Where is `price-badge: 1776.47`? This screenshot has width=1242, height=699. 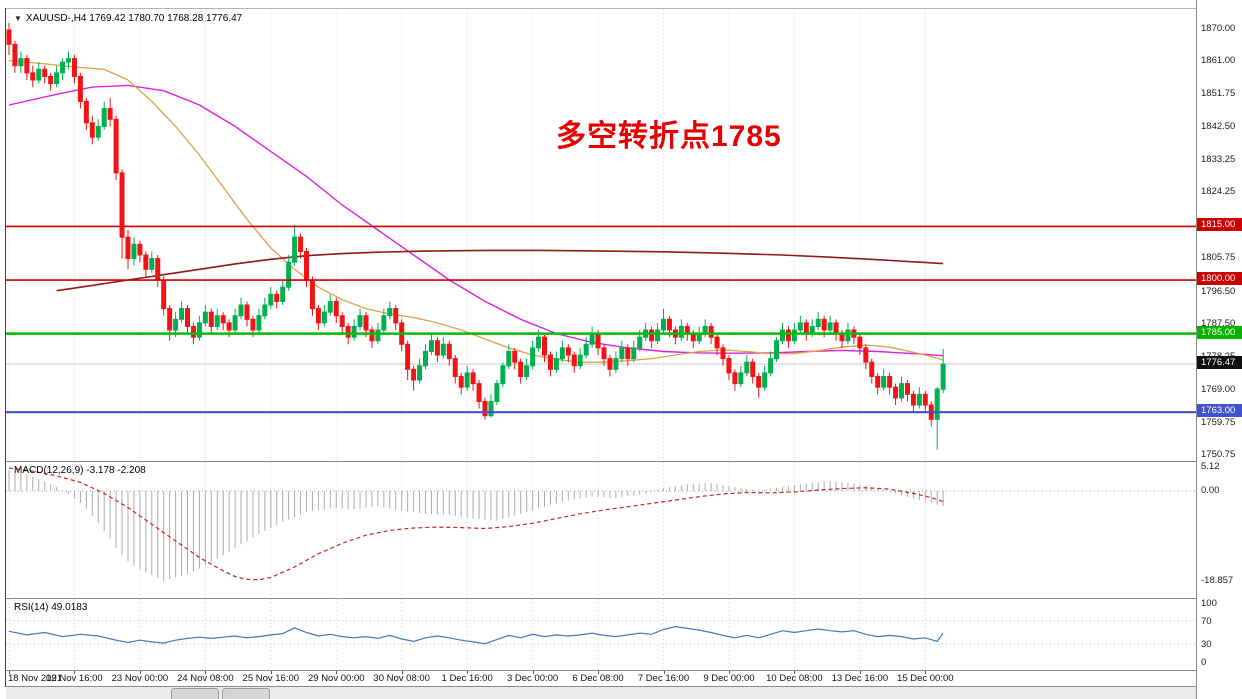 price-badge: 1776.47 is located at coordinates (1219, 362).